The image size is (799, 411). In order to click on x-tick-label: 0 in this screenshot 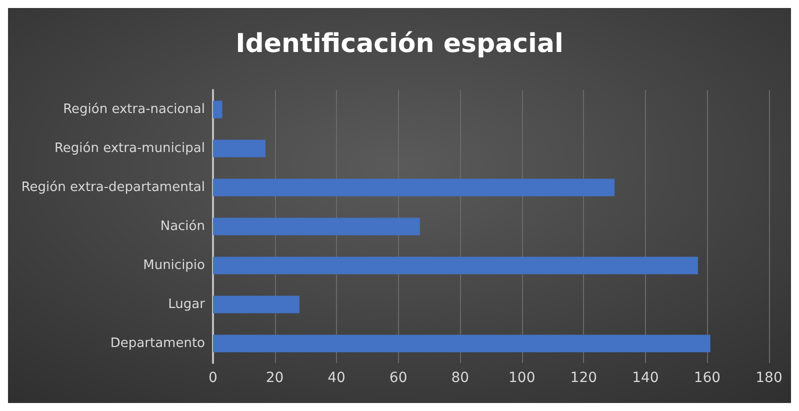, I will do `click(213, 378)`.